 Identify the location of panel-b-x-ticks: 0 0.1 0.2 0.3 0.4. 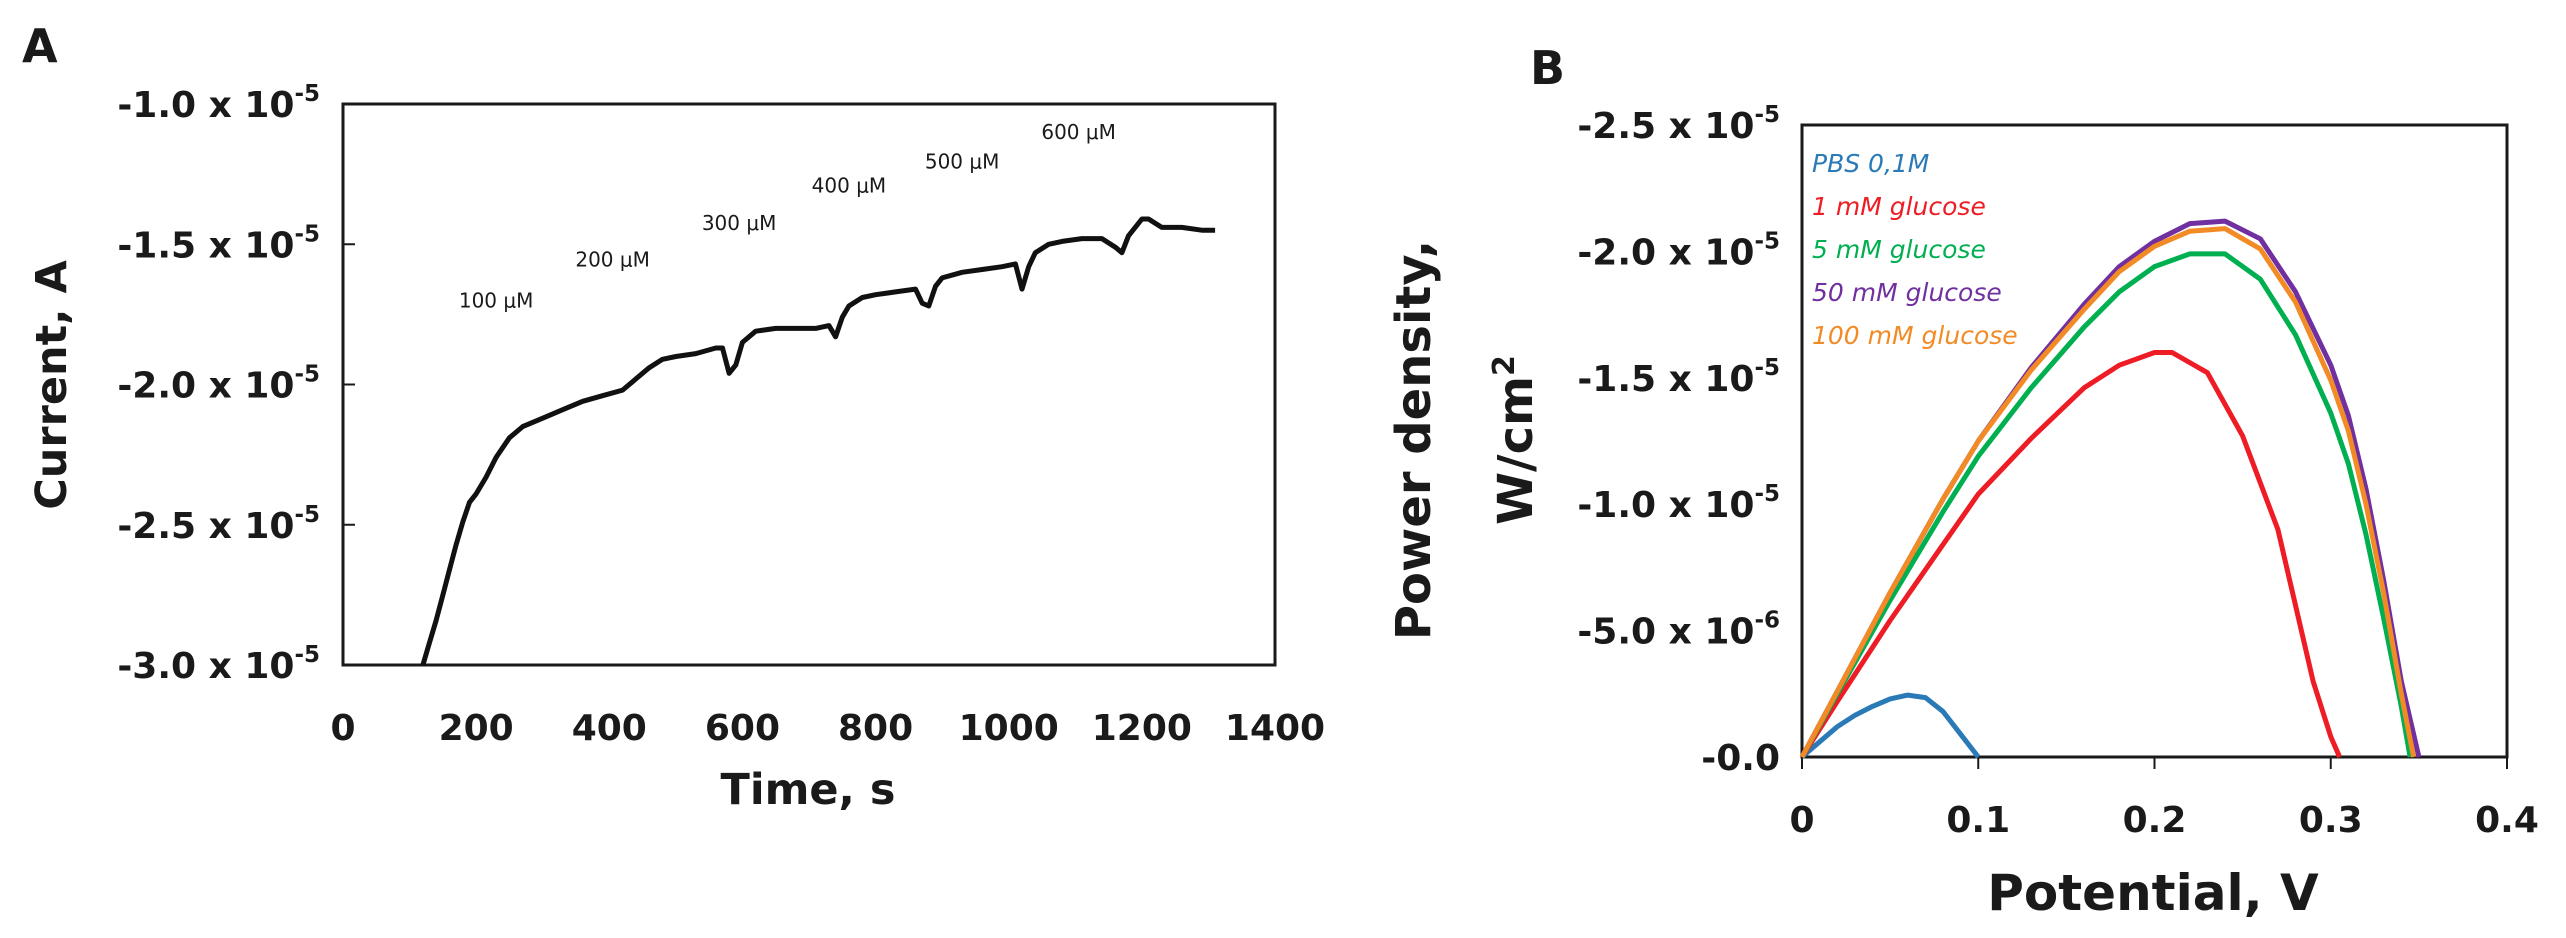
(2164, 799).